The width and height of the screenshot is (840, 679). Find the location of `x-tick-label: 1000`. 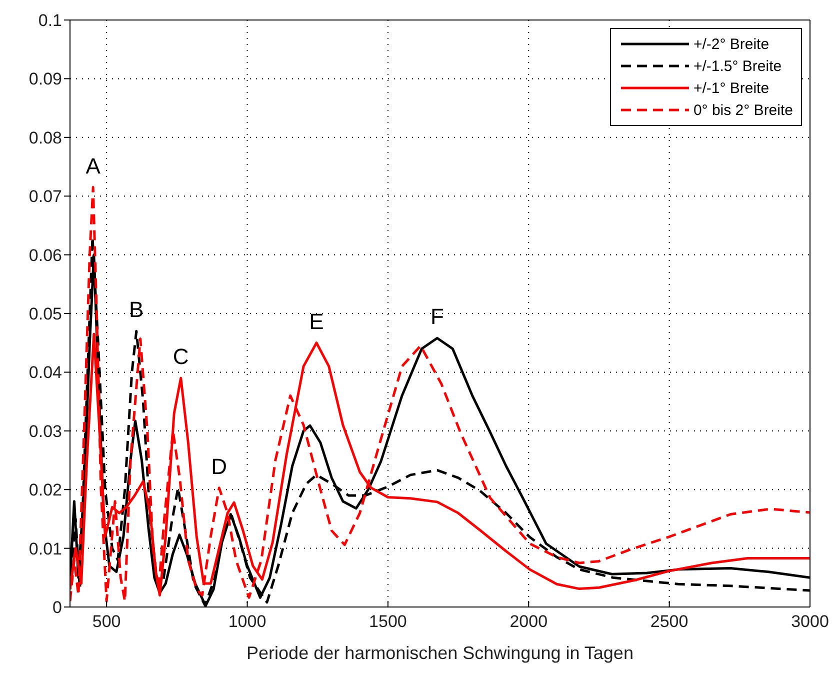

x-tick-label: 1000 is located at coordinates (247, 622).